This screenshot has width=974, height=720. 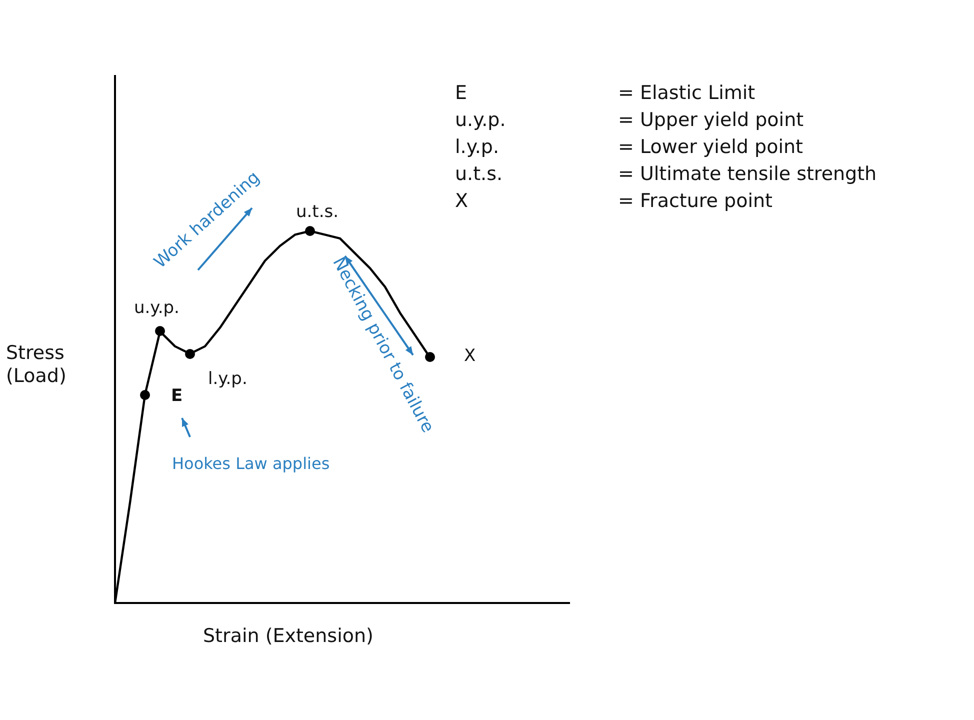 What do you see at coordinates (36, 365) in the screenshot?
I see `y-axis-title: Stress (Load)` at bounding box center [36, 365].